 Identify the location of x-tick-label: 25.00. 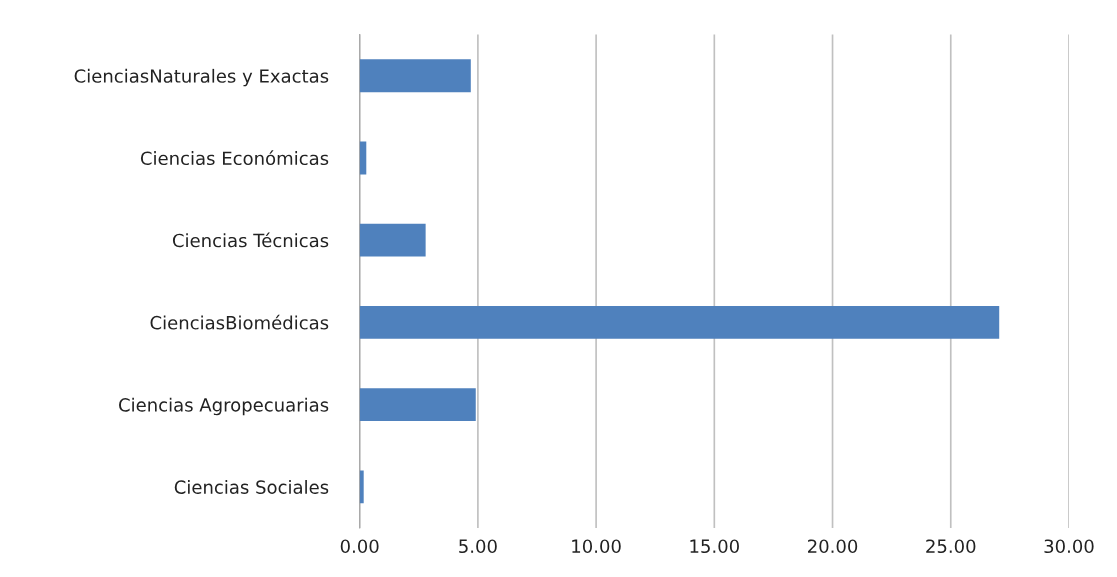
(951, 546).